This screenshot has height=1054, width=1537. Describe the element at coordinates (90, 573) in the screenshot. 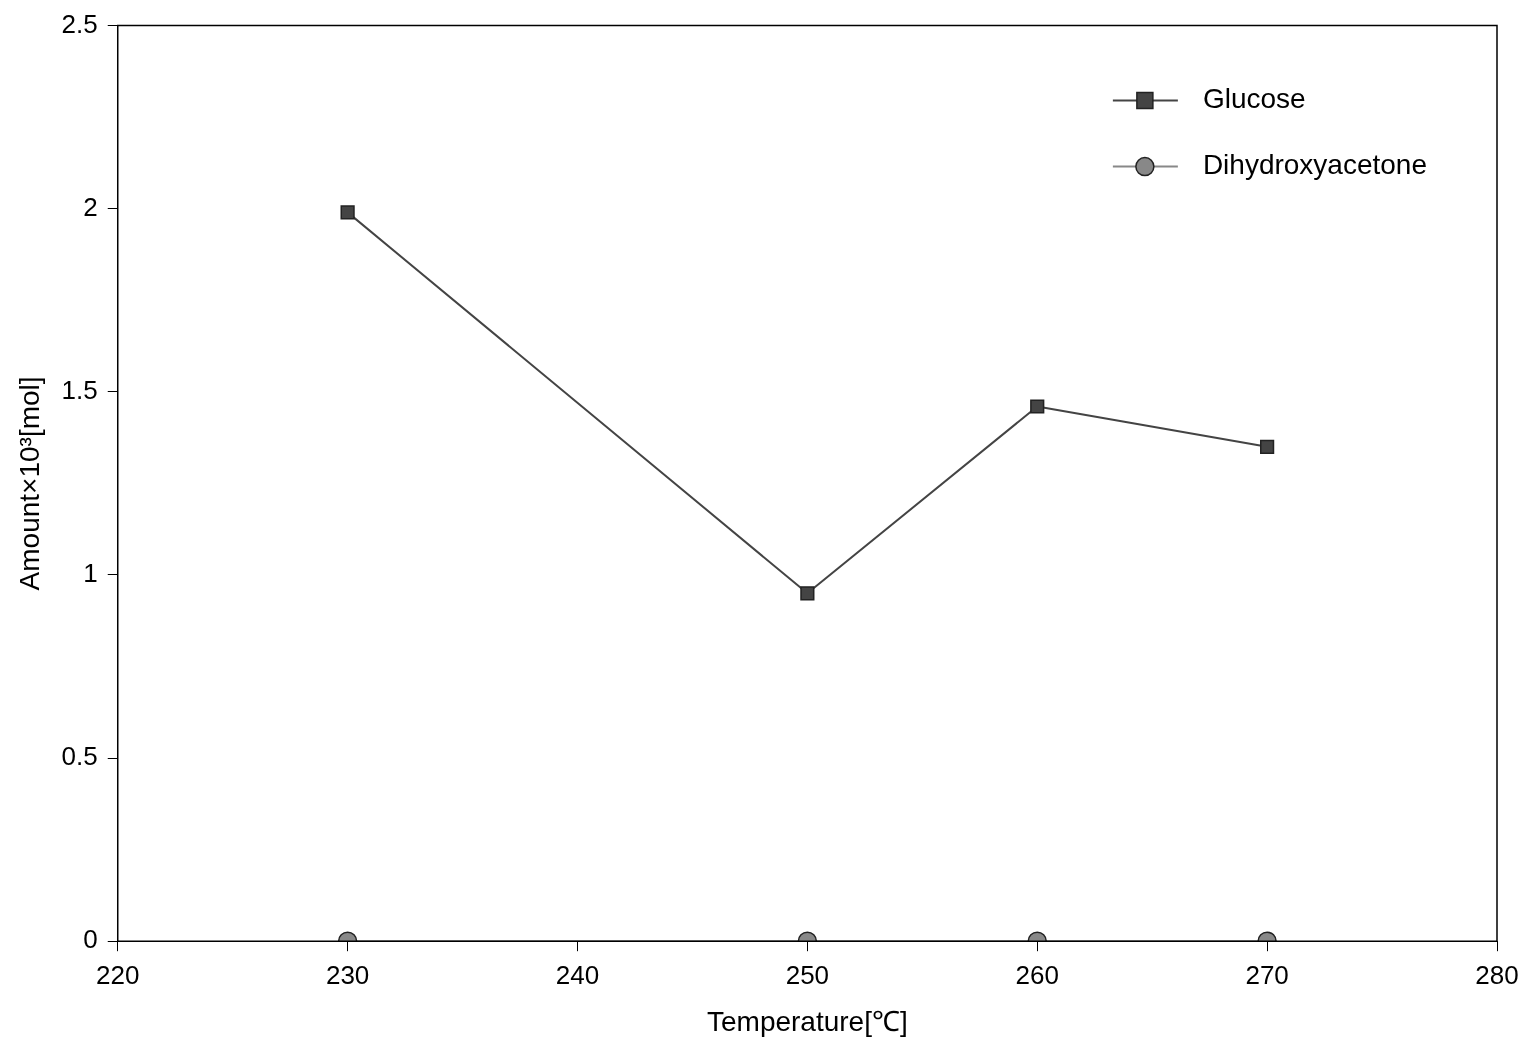

I see `y-tick-label: 1` at that location.